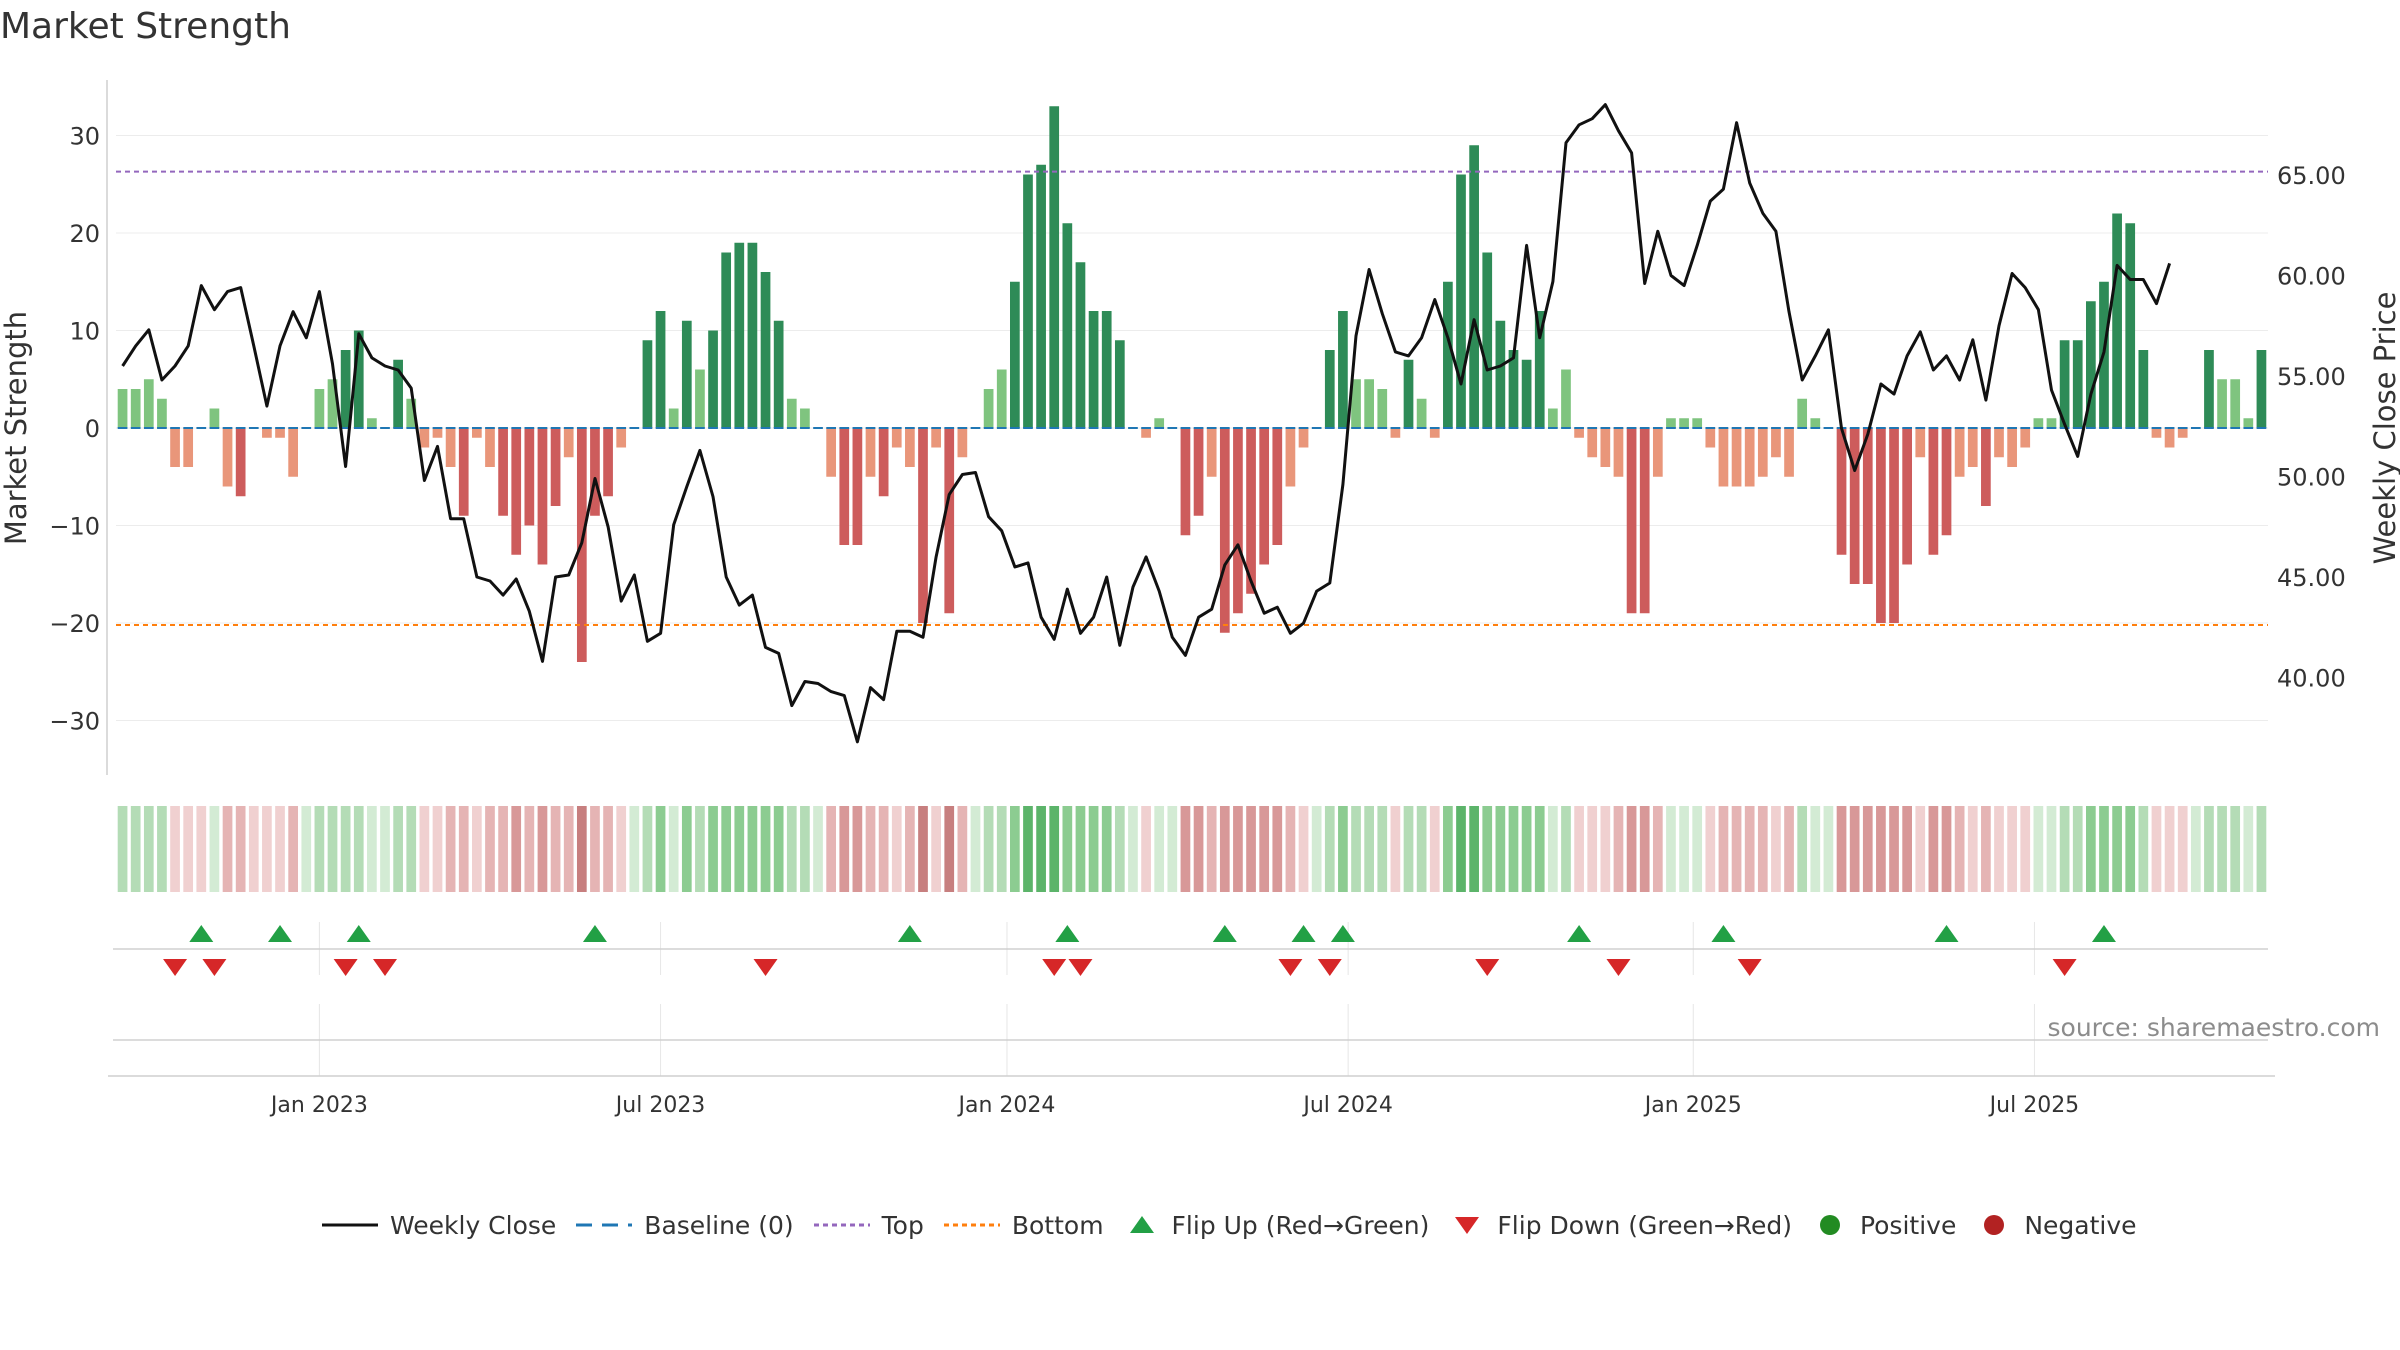 The height and width of the screenshot is (1350, 2400). What do you see at coordinates (2080, 1225) in the screenshot?
I see `legend-label: Negative` at bounding box center [2080, 1225].